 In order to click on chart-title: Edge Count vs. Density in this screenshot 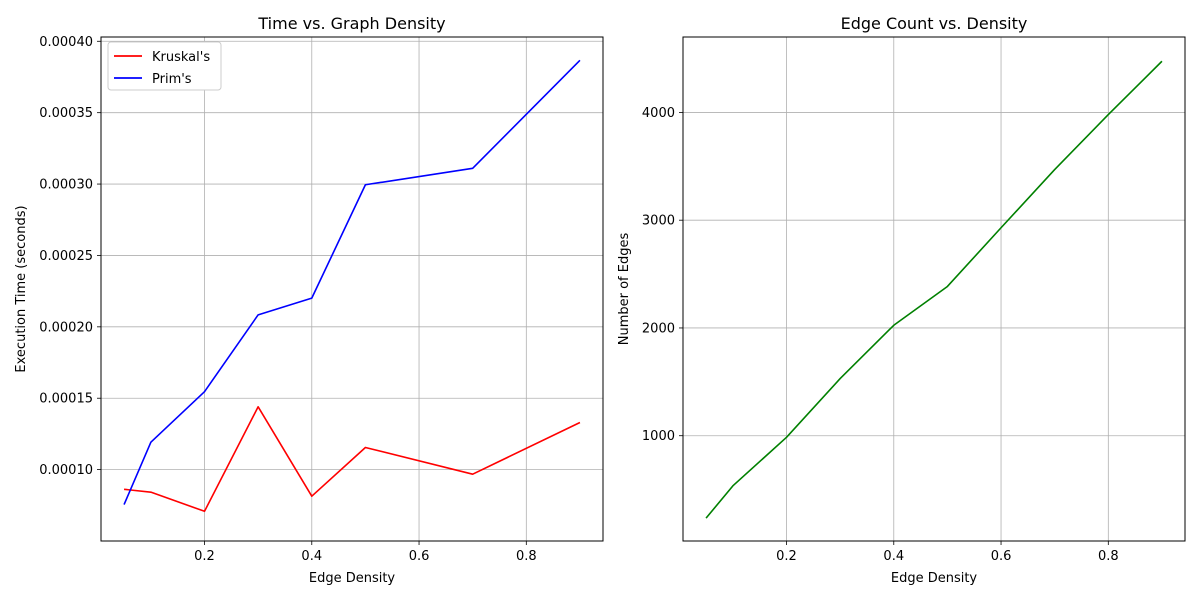, I will do `click(934, 23)`.